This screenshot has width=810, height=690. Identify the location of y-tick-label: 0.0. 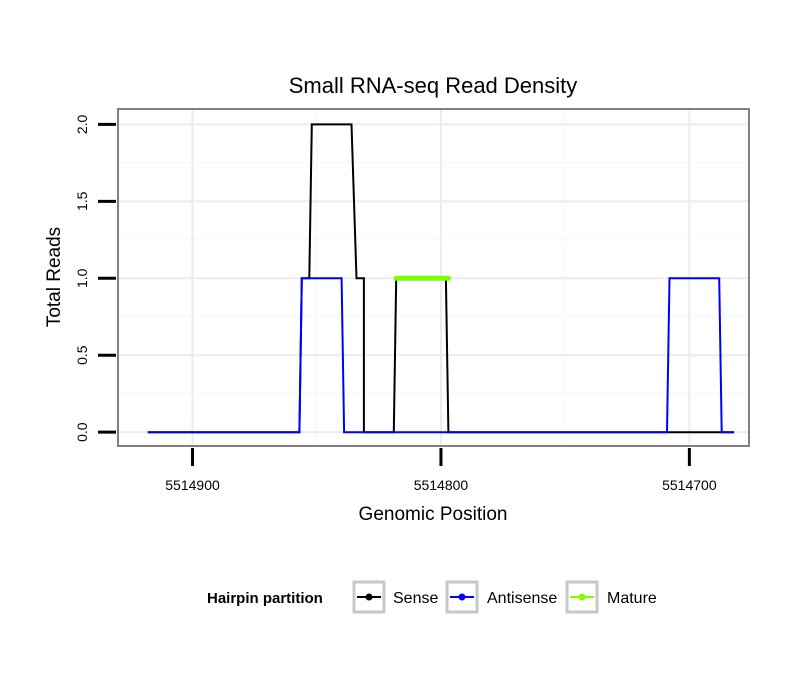
(82, 432).